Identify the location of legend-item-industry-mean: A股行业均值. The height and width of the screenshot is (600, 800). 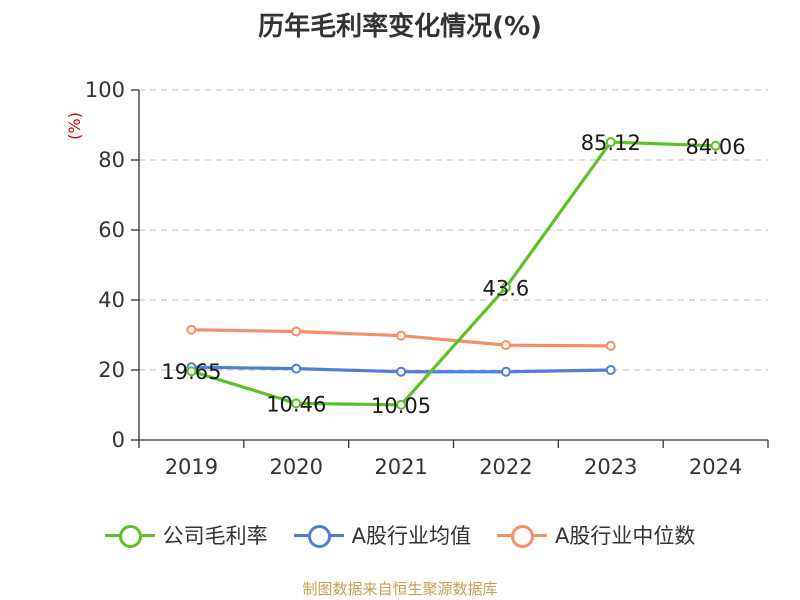
(382, 535).